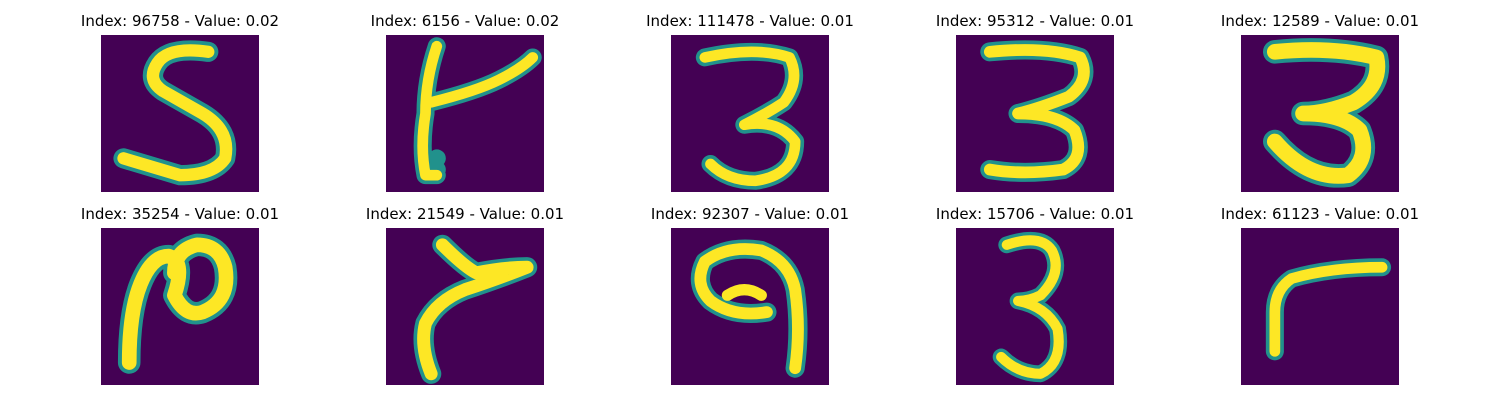 The height and width of the screenshot is (400, 1500). What do you see at coordinates (1320, 214) in the screenshot?
I see `panel-title: Index: 61123 - Value: 0.01` at bounding box center [1320, 214].